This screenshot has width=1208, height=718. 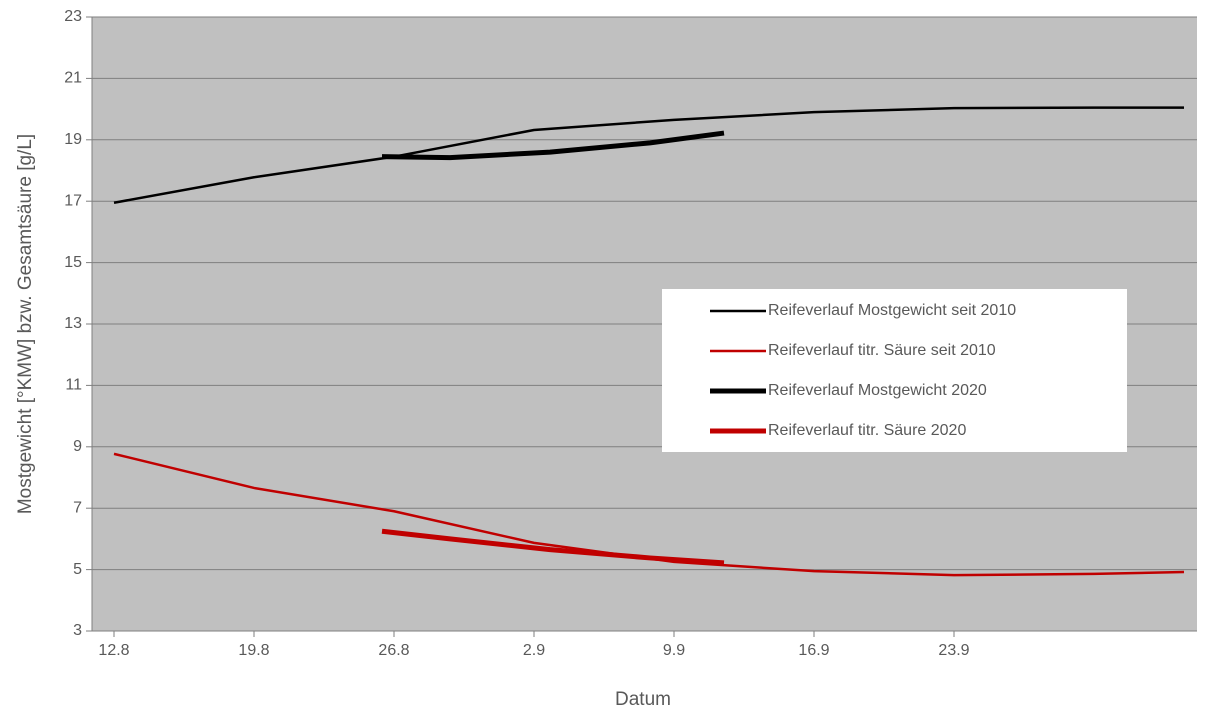 What do you see at coordinates (73, 262) in the screenshot?
I see `y-tick-label: 15` at bounding box center [73, 262].